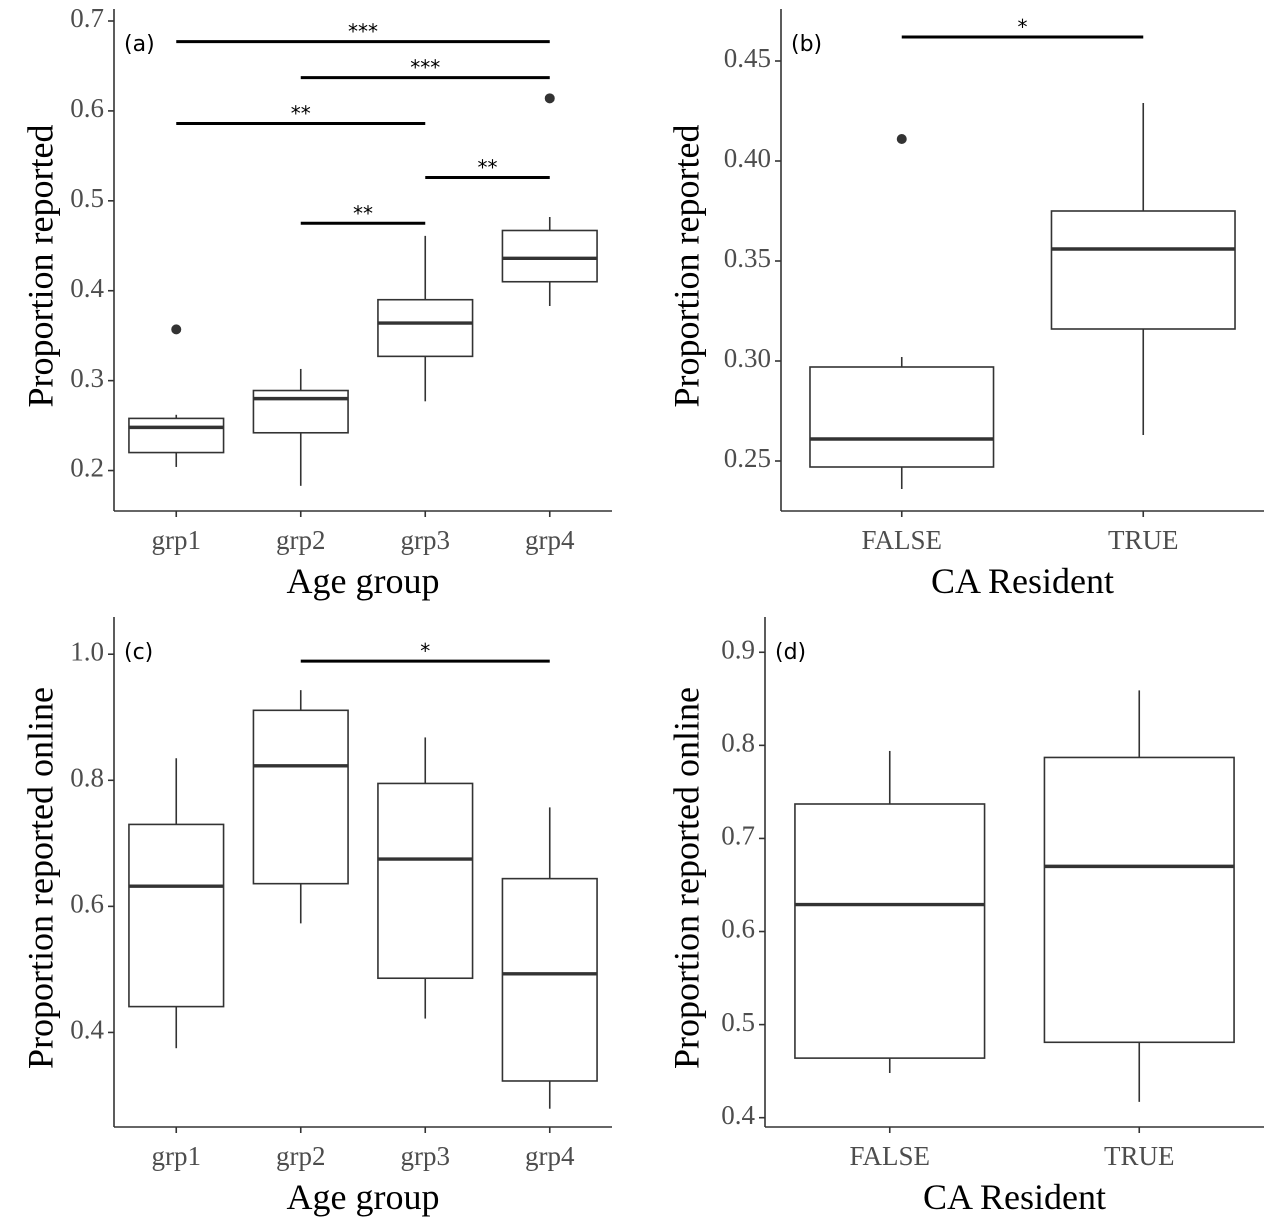 Image resolution: width=1274 pixels, height=1218 pixels. Describe the element at coordinates (87, 468) in the screenshot. I see `y-tick-label: 0.2` at that location.